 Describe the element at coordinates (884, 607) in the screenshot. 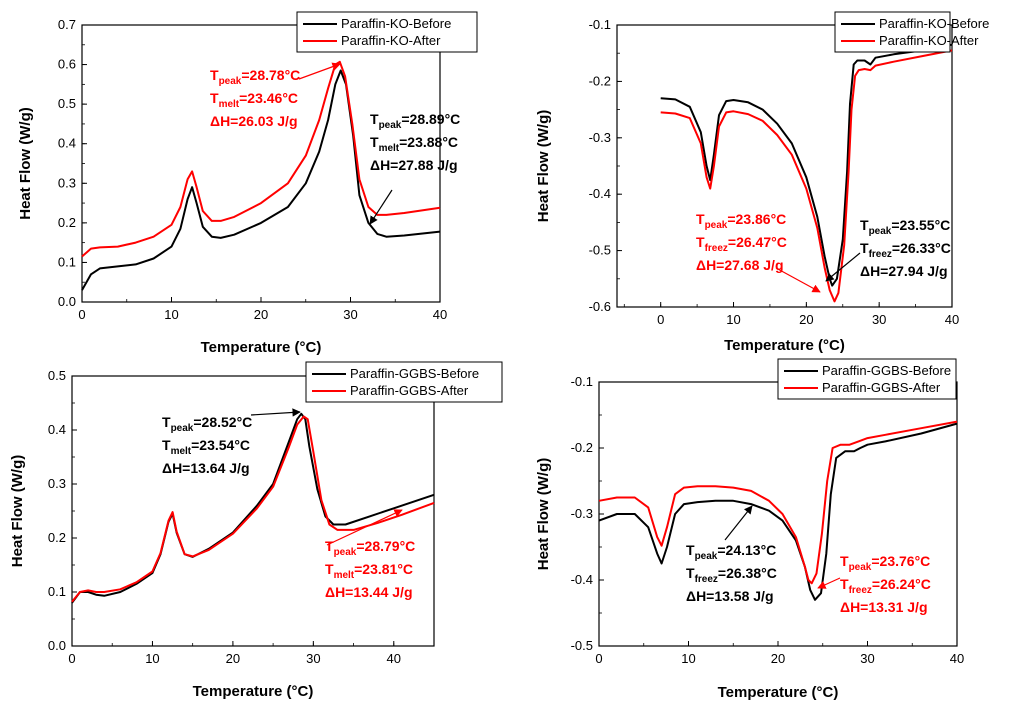

I see `annotation-main: ΔH=13.31 J/g` at that location.